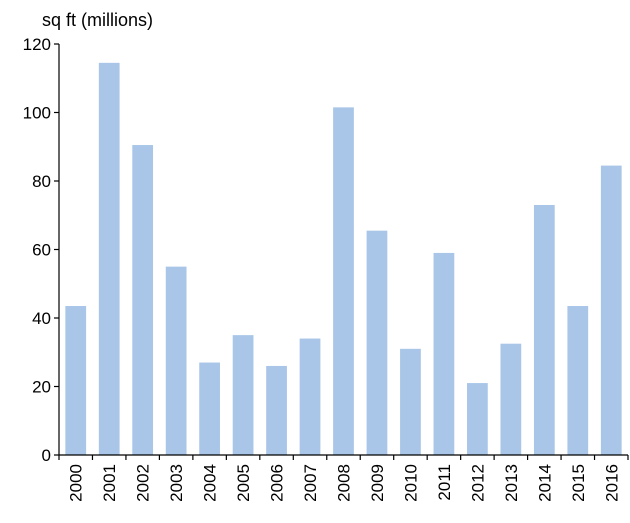 Image resolution: width=630 pixels, height=523 pixels. Describe the element at coordinates (109, 483) in the screenshot. I see `x-tick-label-2001: 2001` at that location.